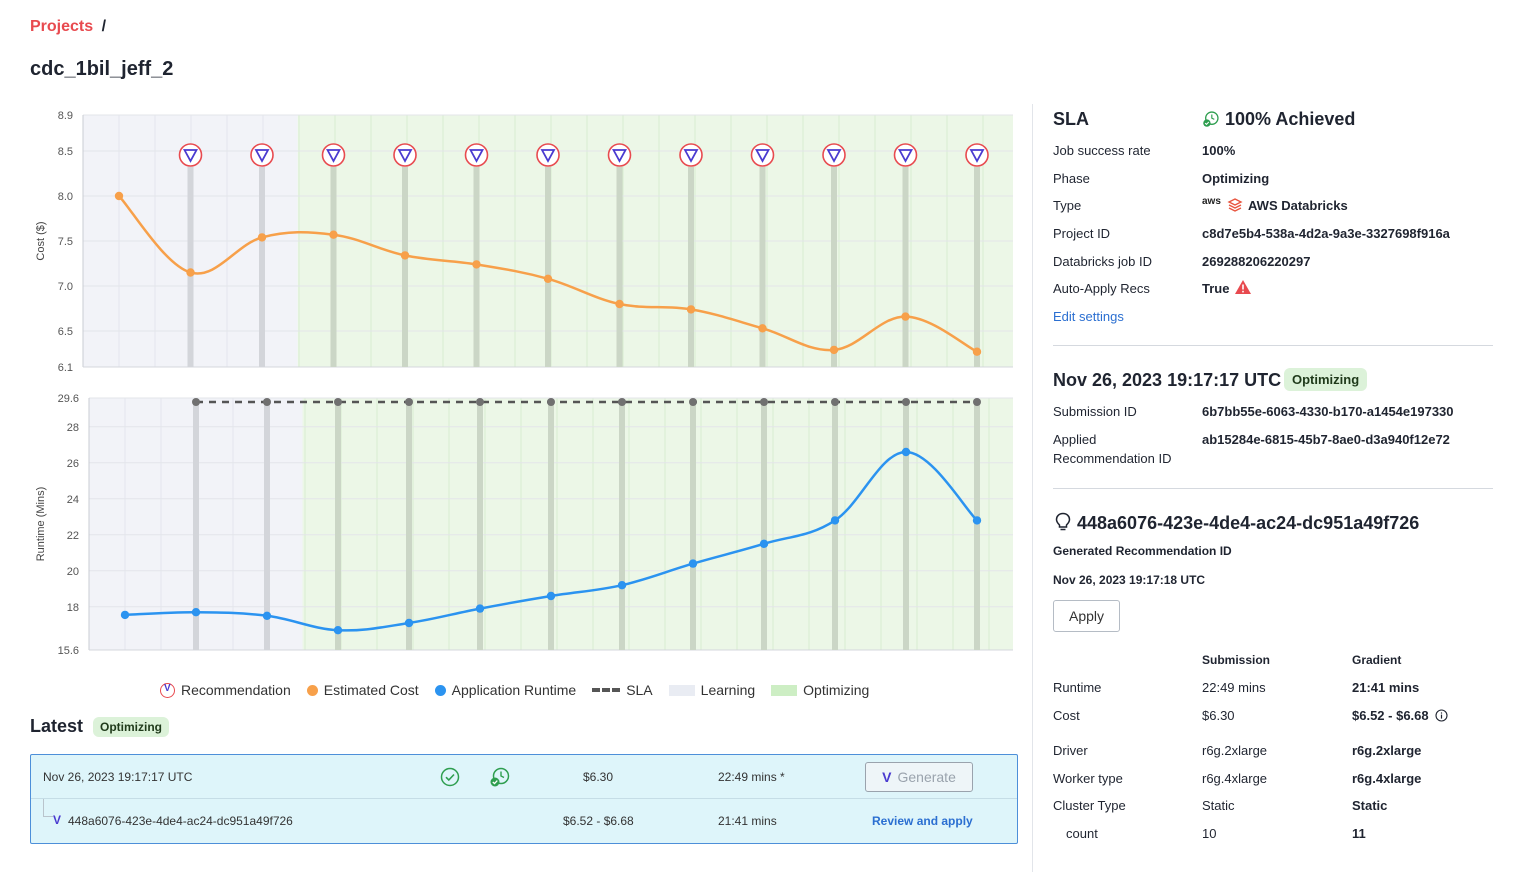 The width and height of the screenshot is (1516, 872). I want to click on apply-button: Apply, so click(1086, 616).